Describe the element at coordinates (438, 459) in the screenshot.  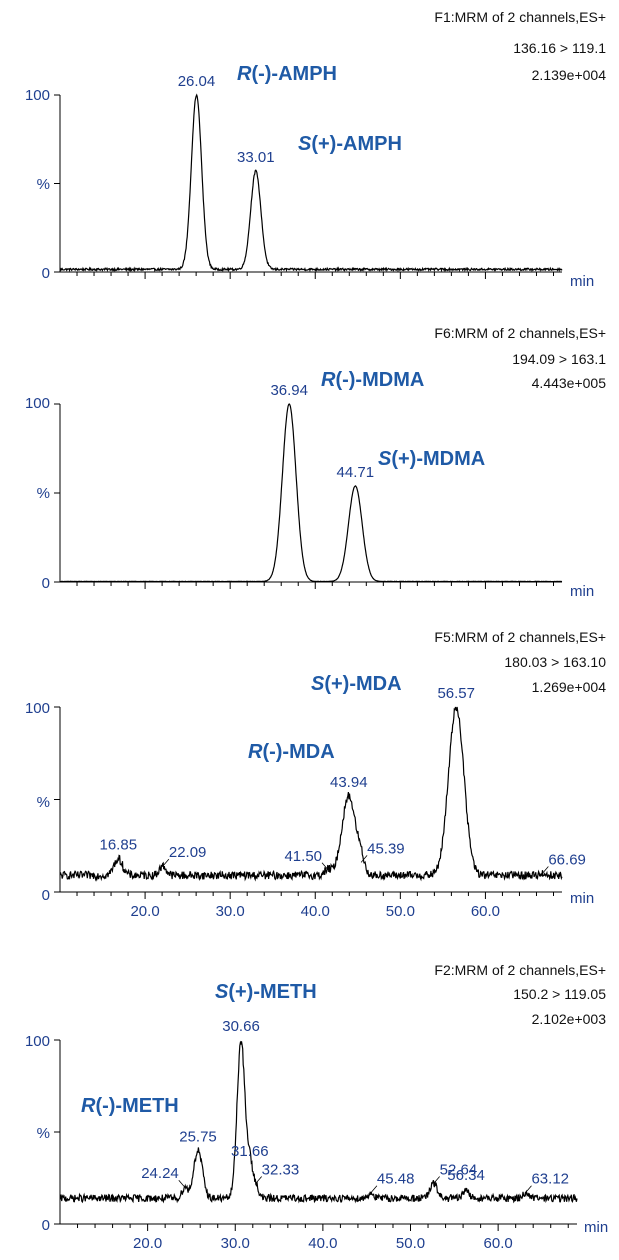
I see `compound-suffix: (+)-MDMA` at that location.